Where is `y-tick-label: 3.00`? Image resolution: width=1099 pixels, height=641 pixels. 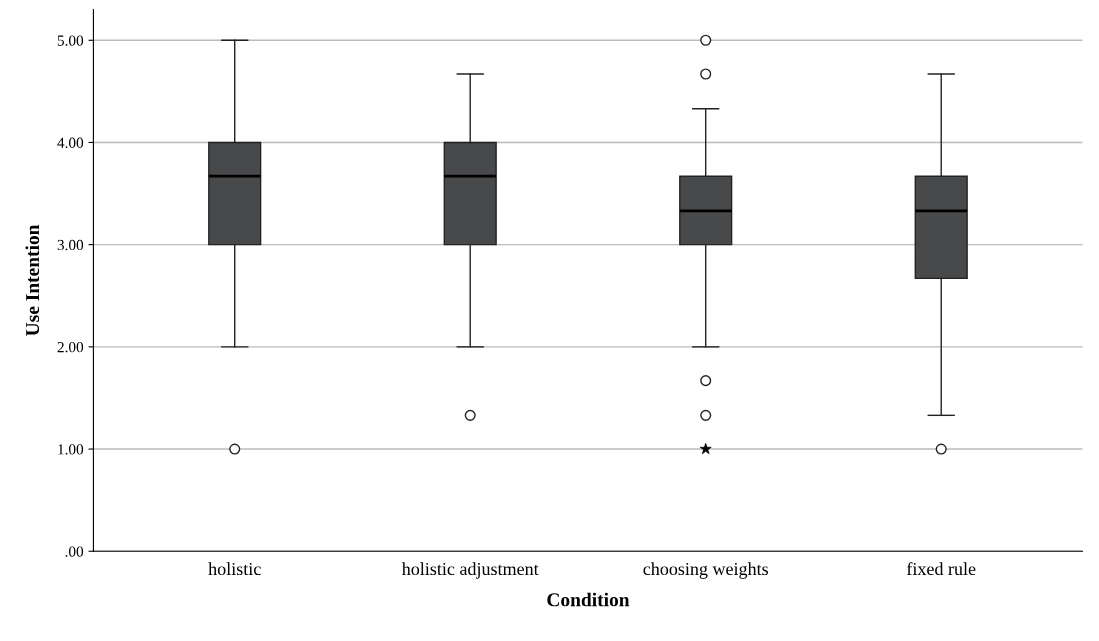
y-tick-label: 3.00 is located at coordinates (70, 245).